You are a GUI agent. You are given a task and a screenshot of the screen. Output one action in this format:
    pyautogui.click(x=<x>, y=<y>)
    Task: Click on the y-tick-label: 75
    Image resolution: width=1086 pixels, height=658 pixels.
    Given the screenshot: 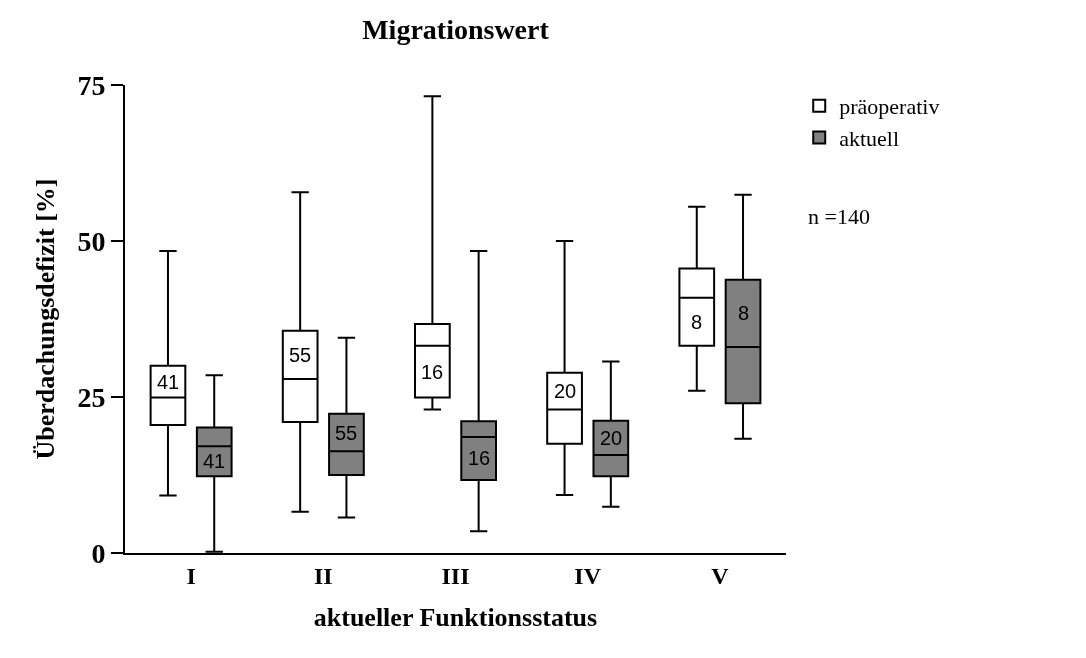 What is the action you would take?
    pyautogui.click(x=91, y=85)
    